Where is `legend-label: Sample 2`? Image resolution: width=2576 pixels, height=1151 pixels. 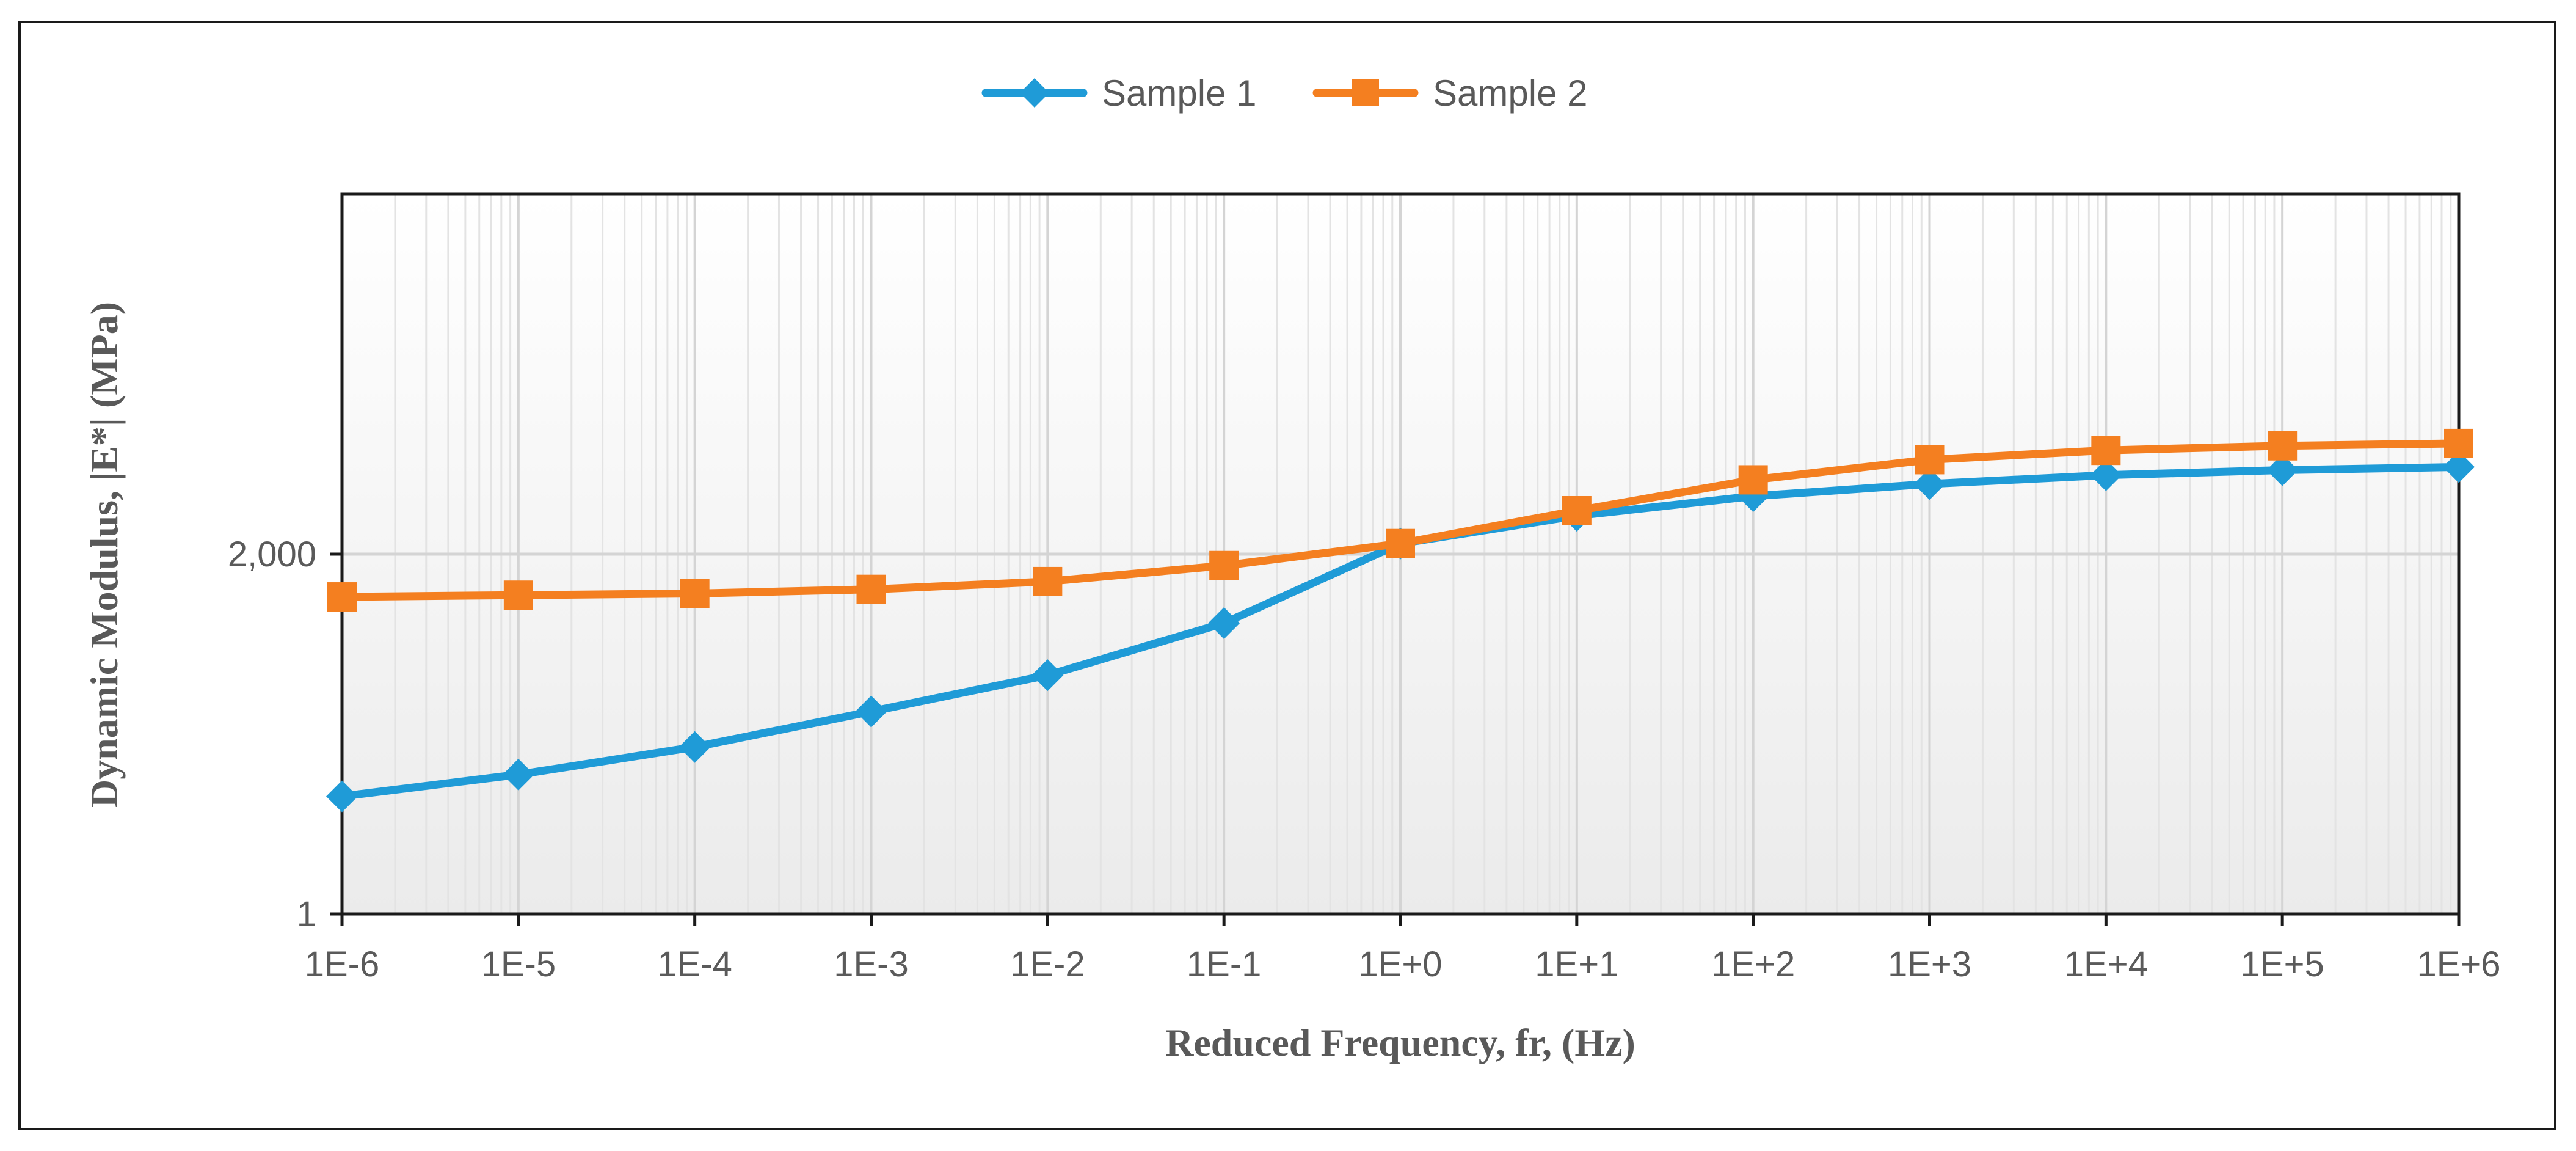
legend-label: Sample 2 is located at coordinates (1510, 93).